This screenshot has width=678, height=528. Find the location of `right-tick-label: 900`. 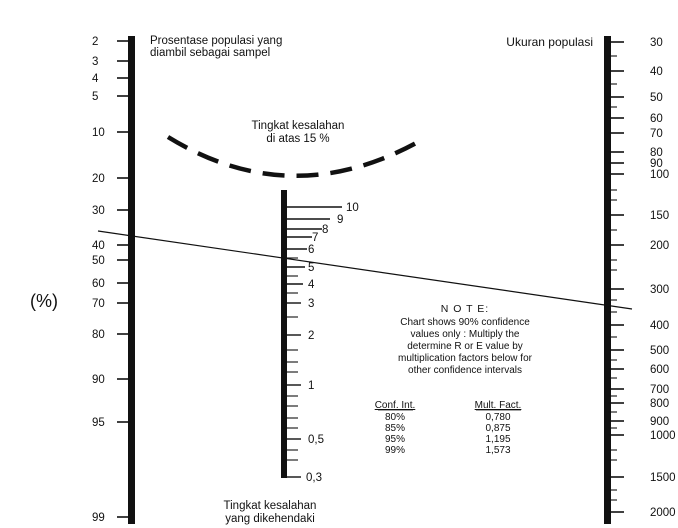

right-tick-label: 900 is located at coordinates (659, 422).